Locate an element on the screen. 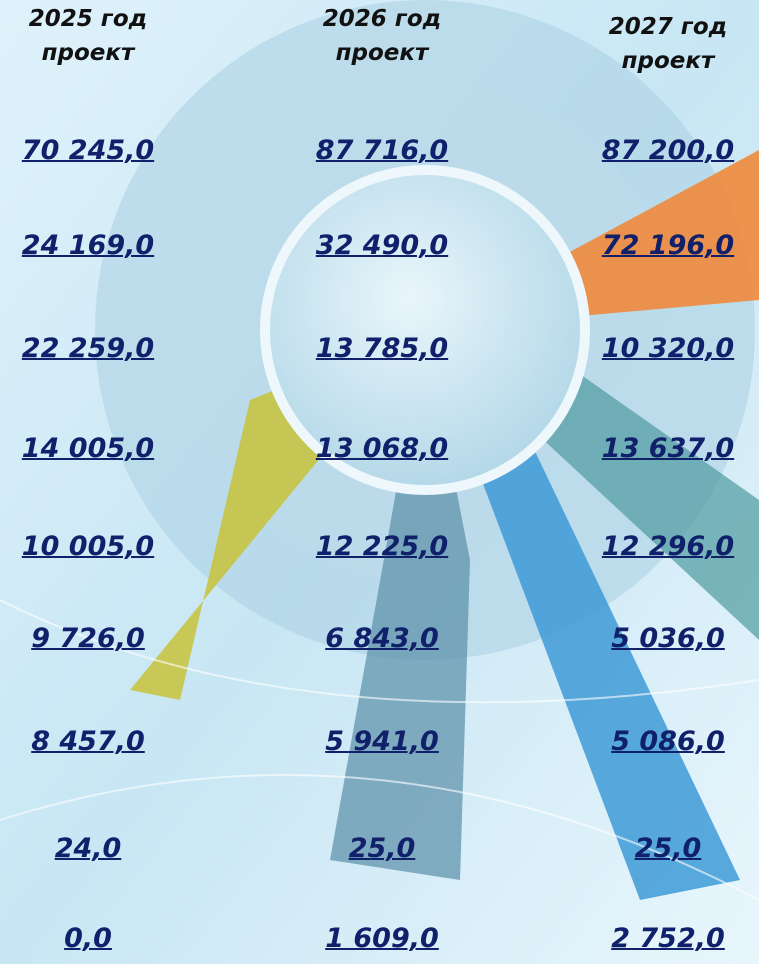 Image resolution: width=759 pixels, height=964 pixels. value-link: 32 490,0 is located at coordinates (382, 245).